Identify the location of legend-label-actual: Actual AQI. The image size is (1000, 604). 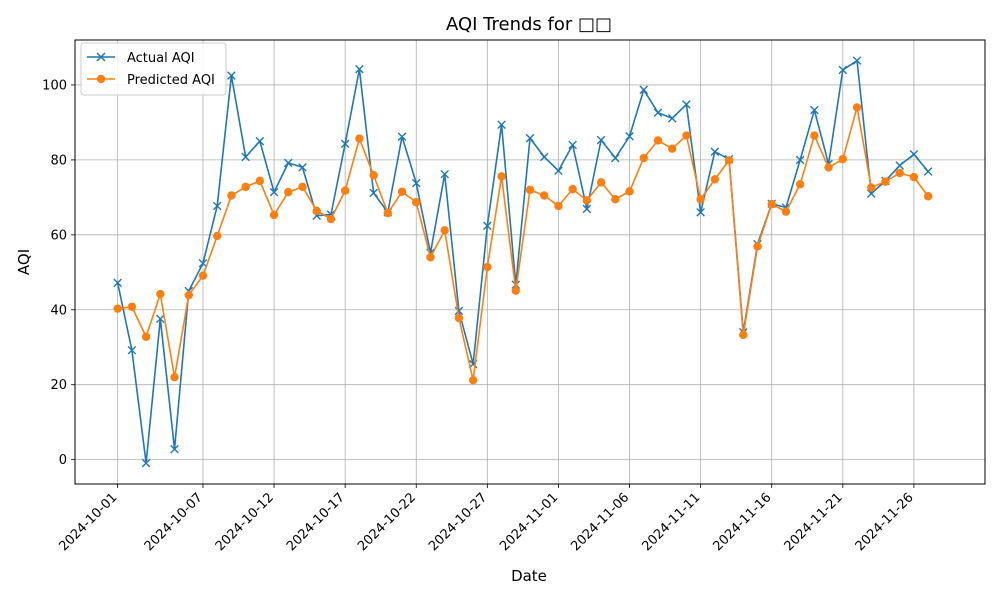
(161, 58).